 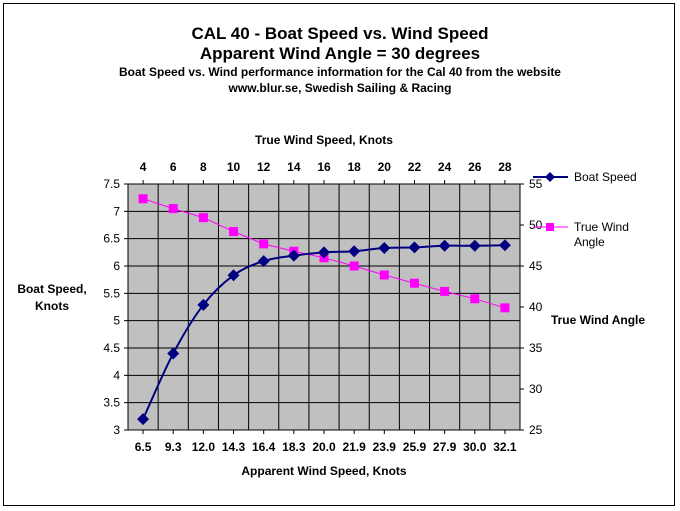 I want to click on x2-tick-label: 22, so click(x=415, y=167).